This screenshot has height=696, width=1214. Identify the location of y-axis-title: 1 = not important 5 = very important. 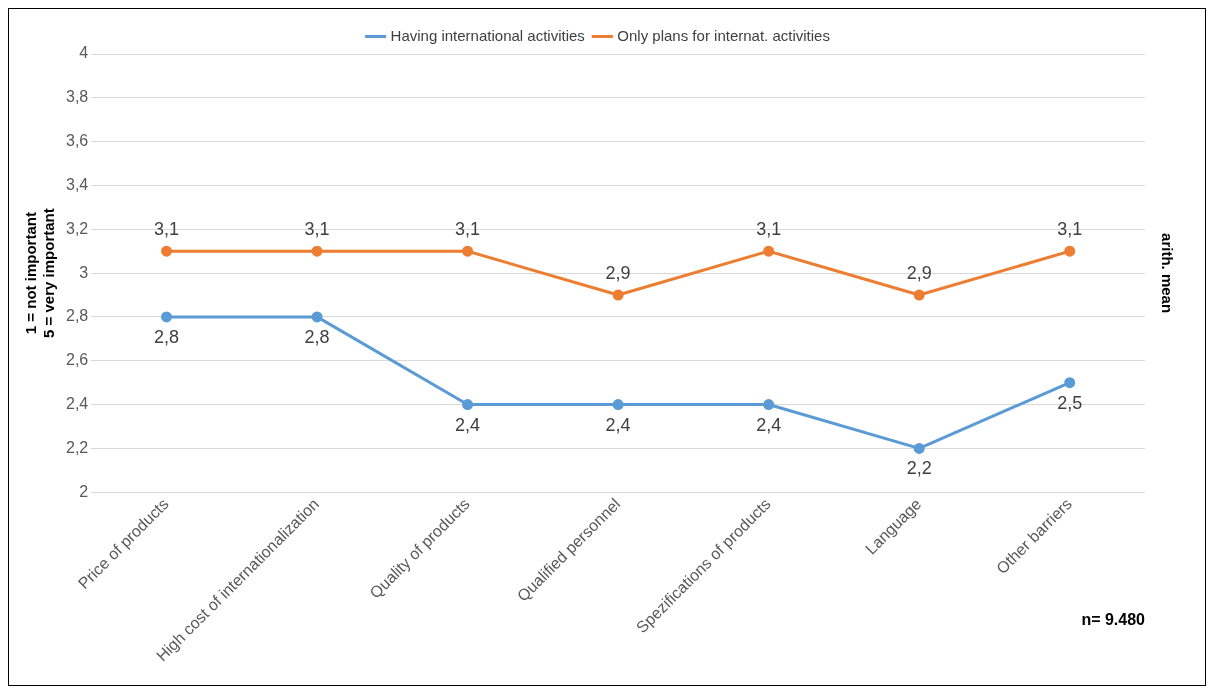
(40, 273).